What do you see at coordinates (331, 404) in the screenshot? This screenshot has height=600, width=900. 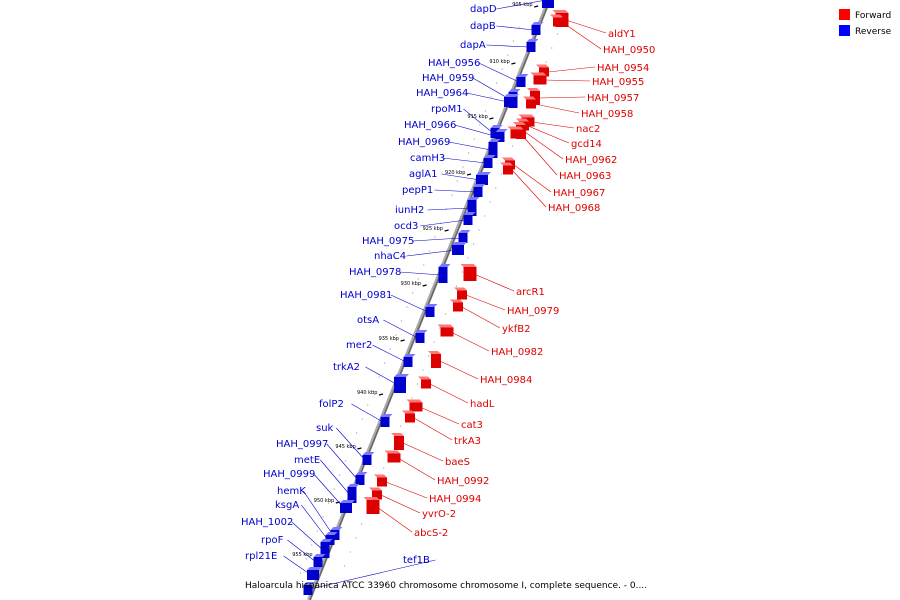 I see `reverse-gene-label: folP2` at bounding box center [331, 404].